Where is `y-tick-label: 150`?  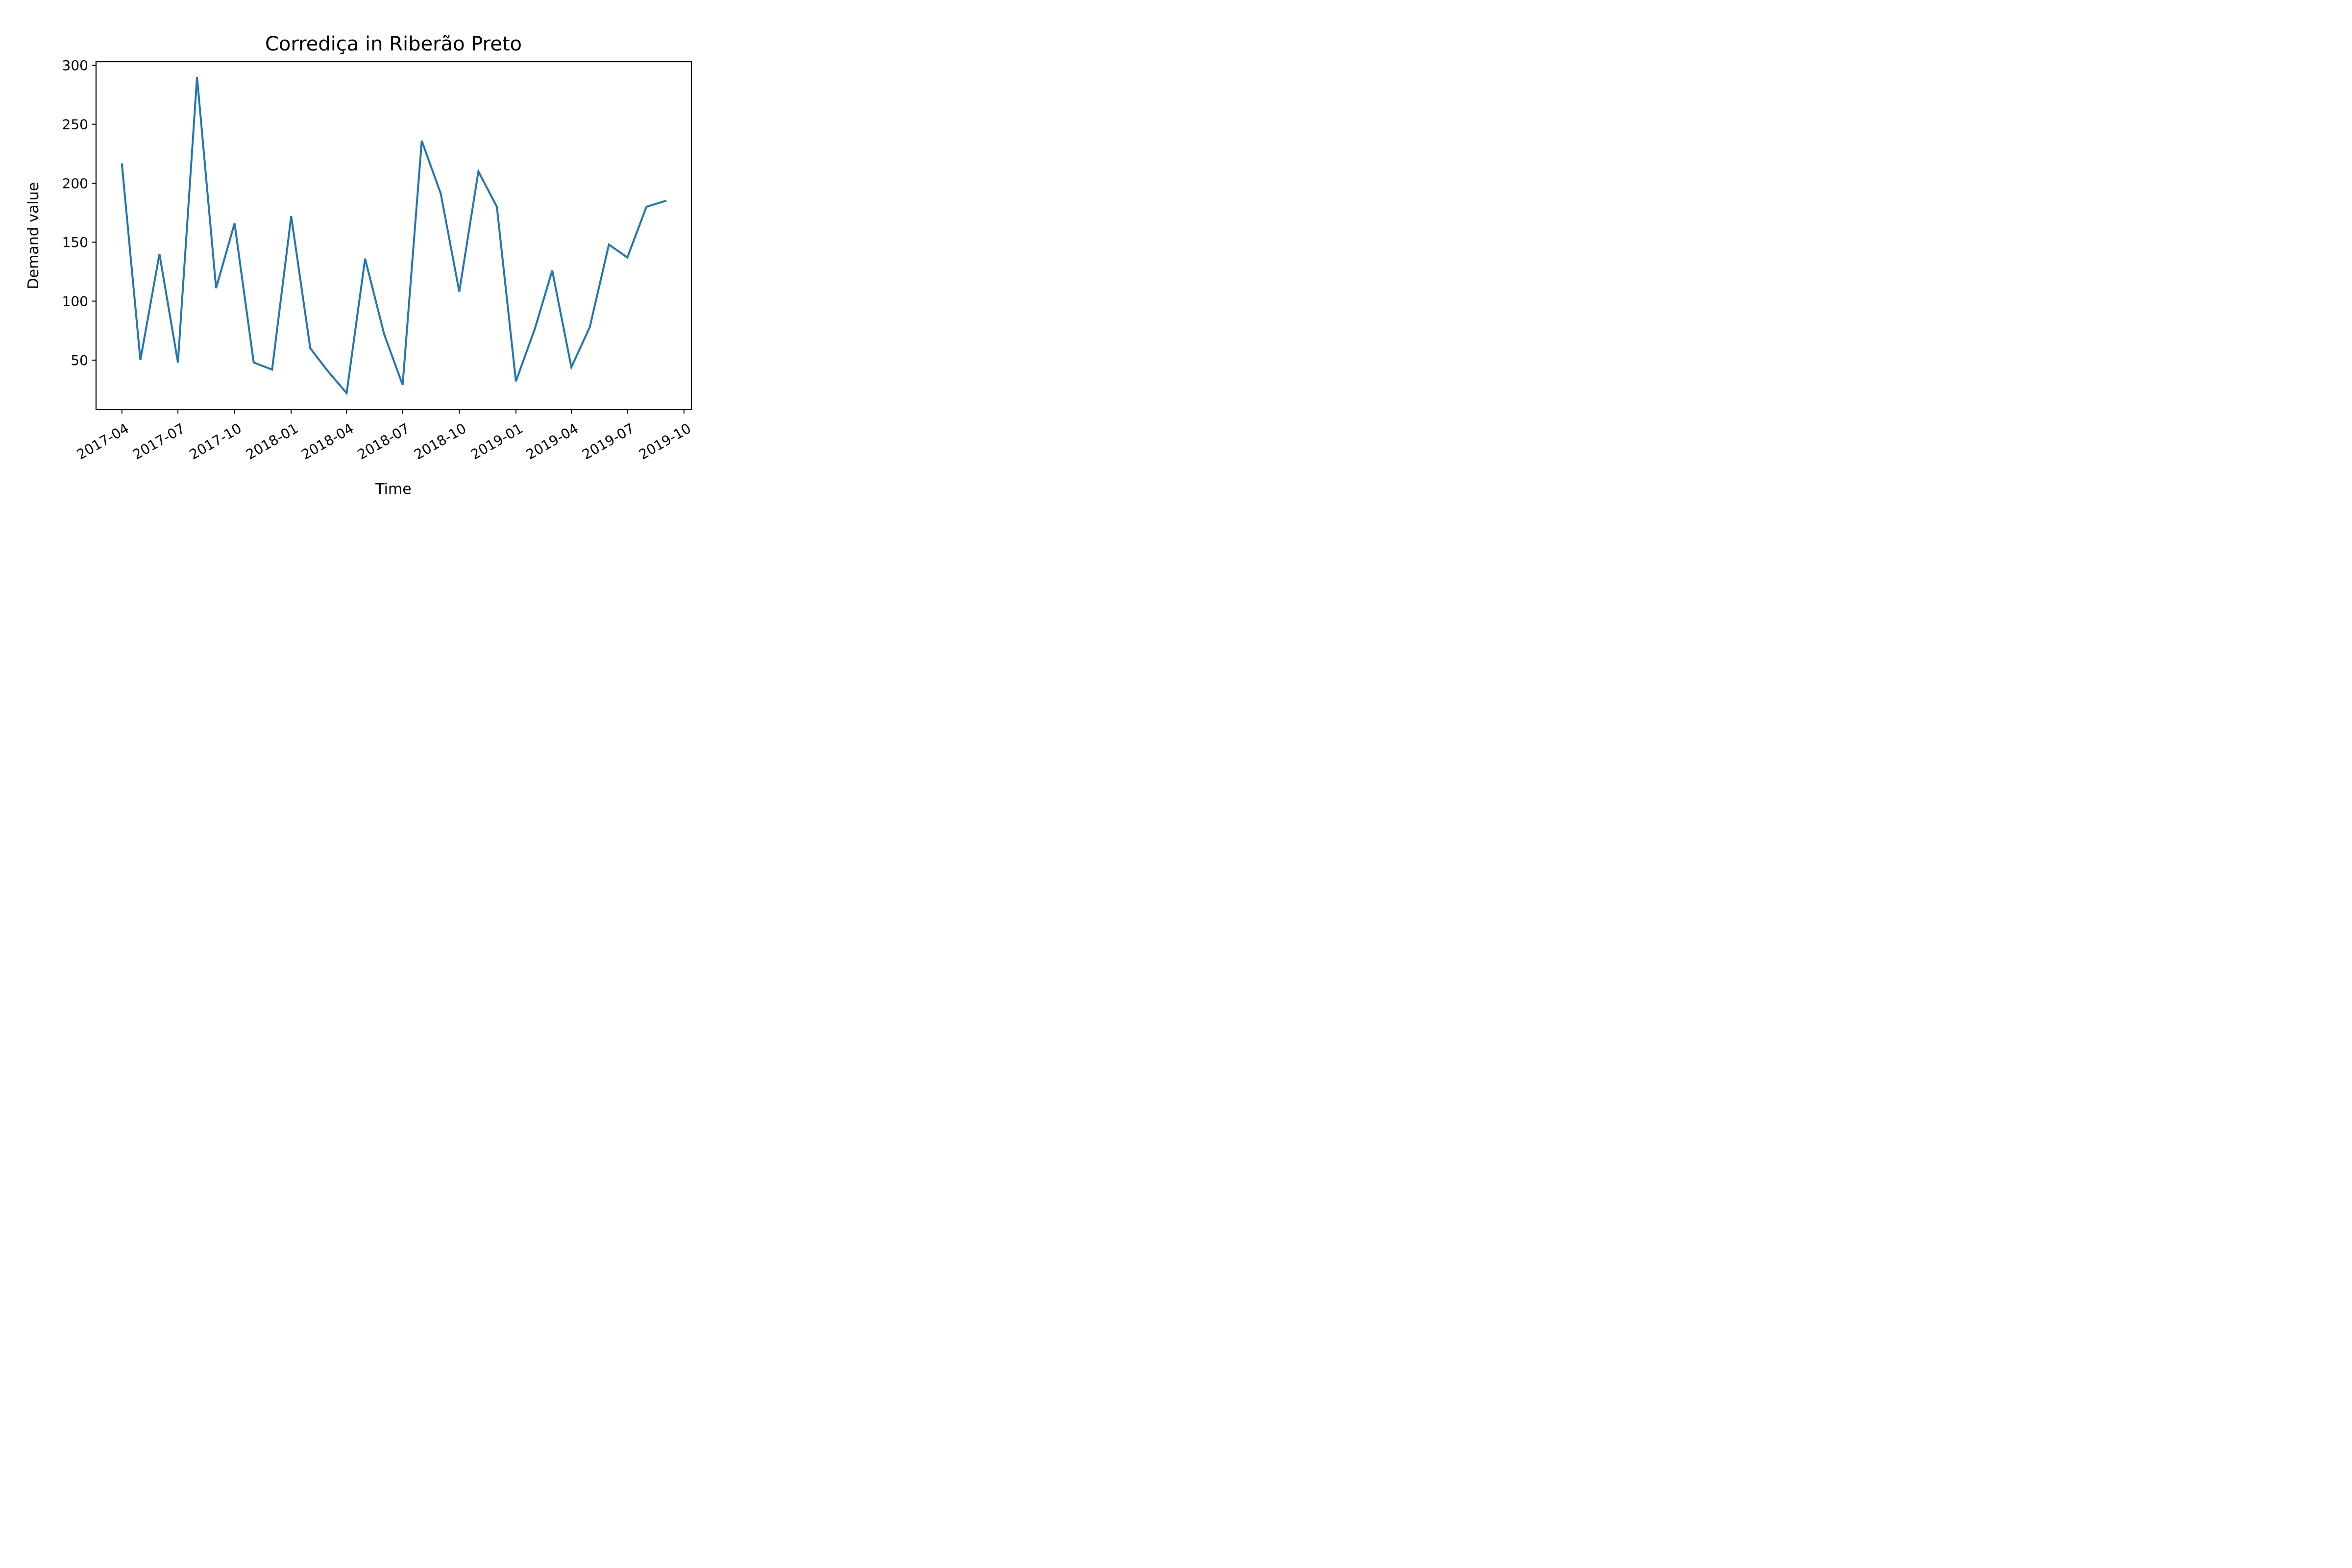
y-tick-label: 150 is located at coordinates (75, 242).